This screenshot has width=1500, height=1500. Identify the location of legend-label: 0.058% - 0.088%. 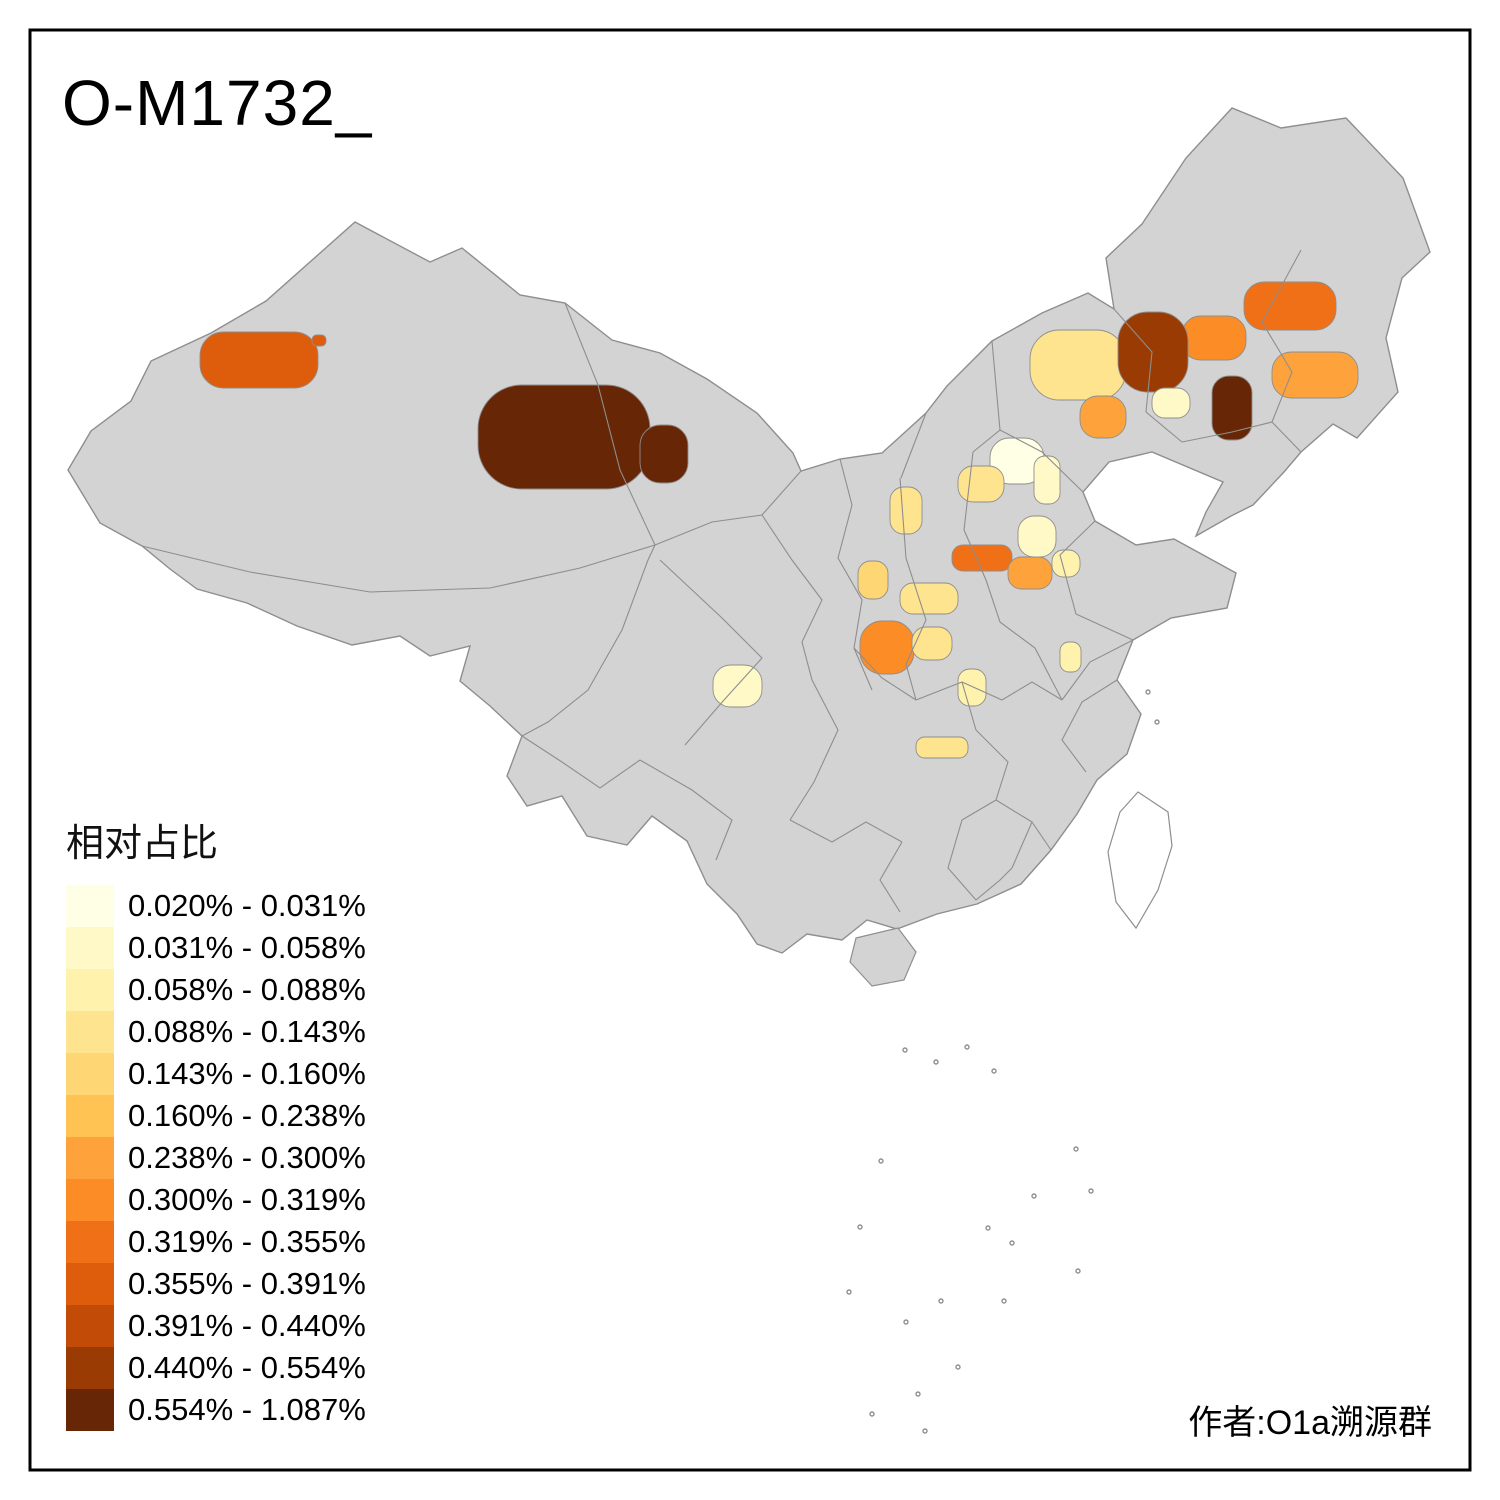
(247, 989).